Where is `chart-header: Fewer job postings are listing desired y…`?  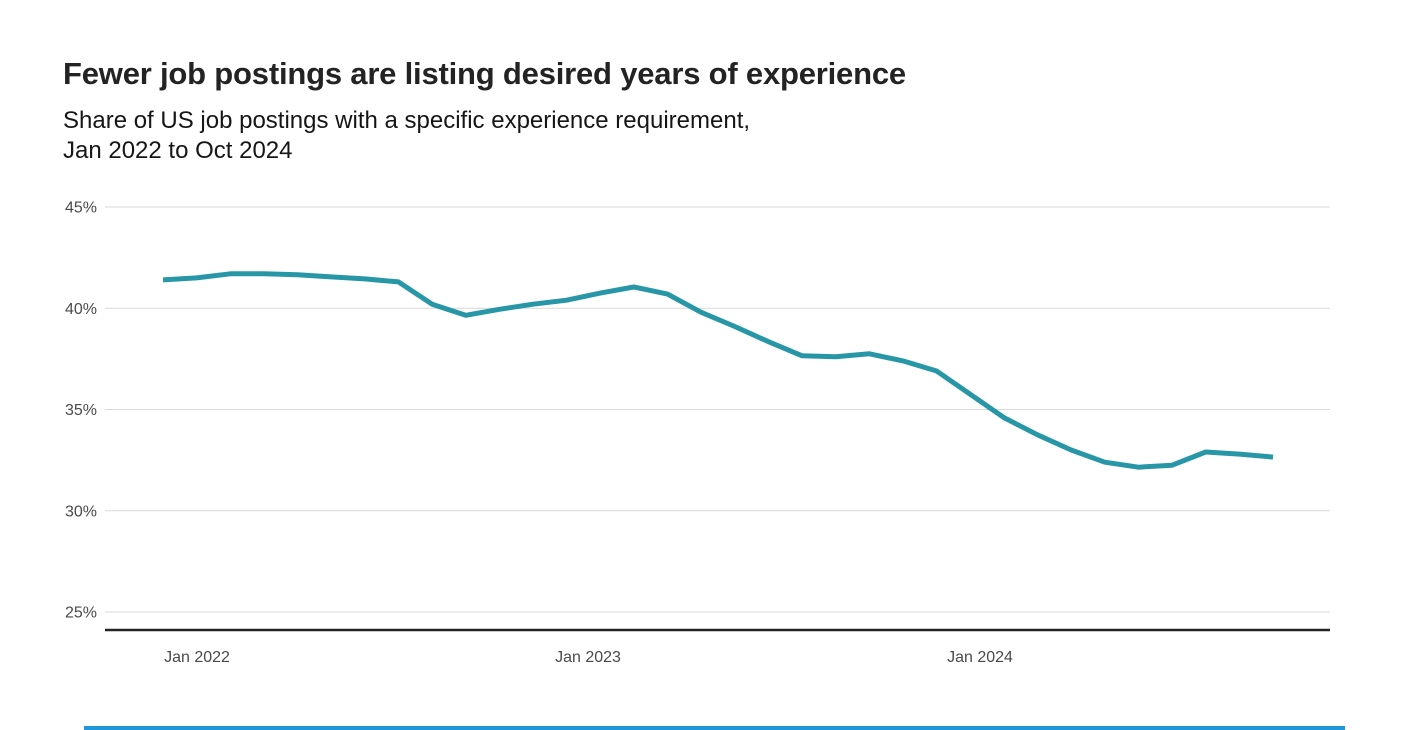 chart-header: Fewer job postings are listing desired y… is located at coordinates (613, 111).